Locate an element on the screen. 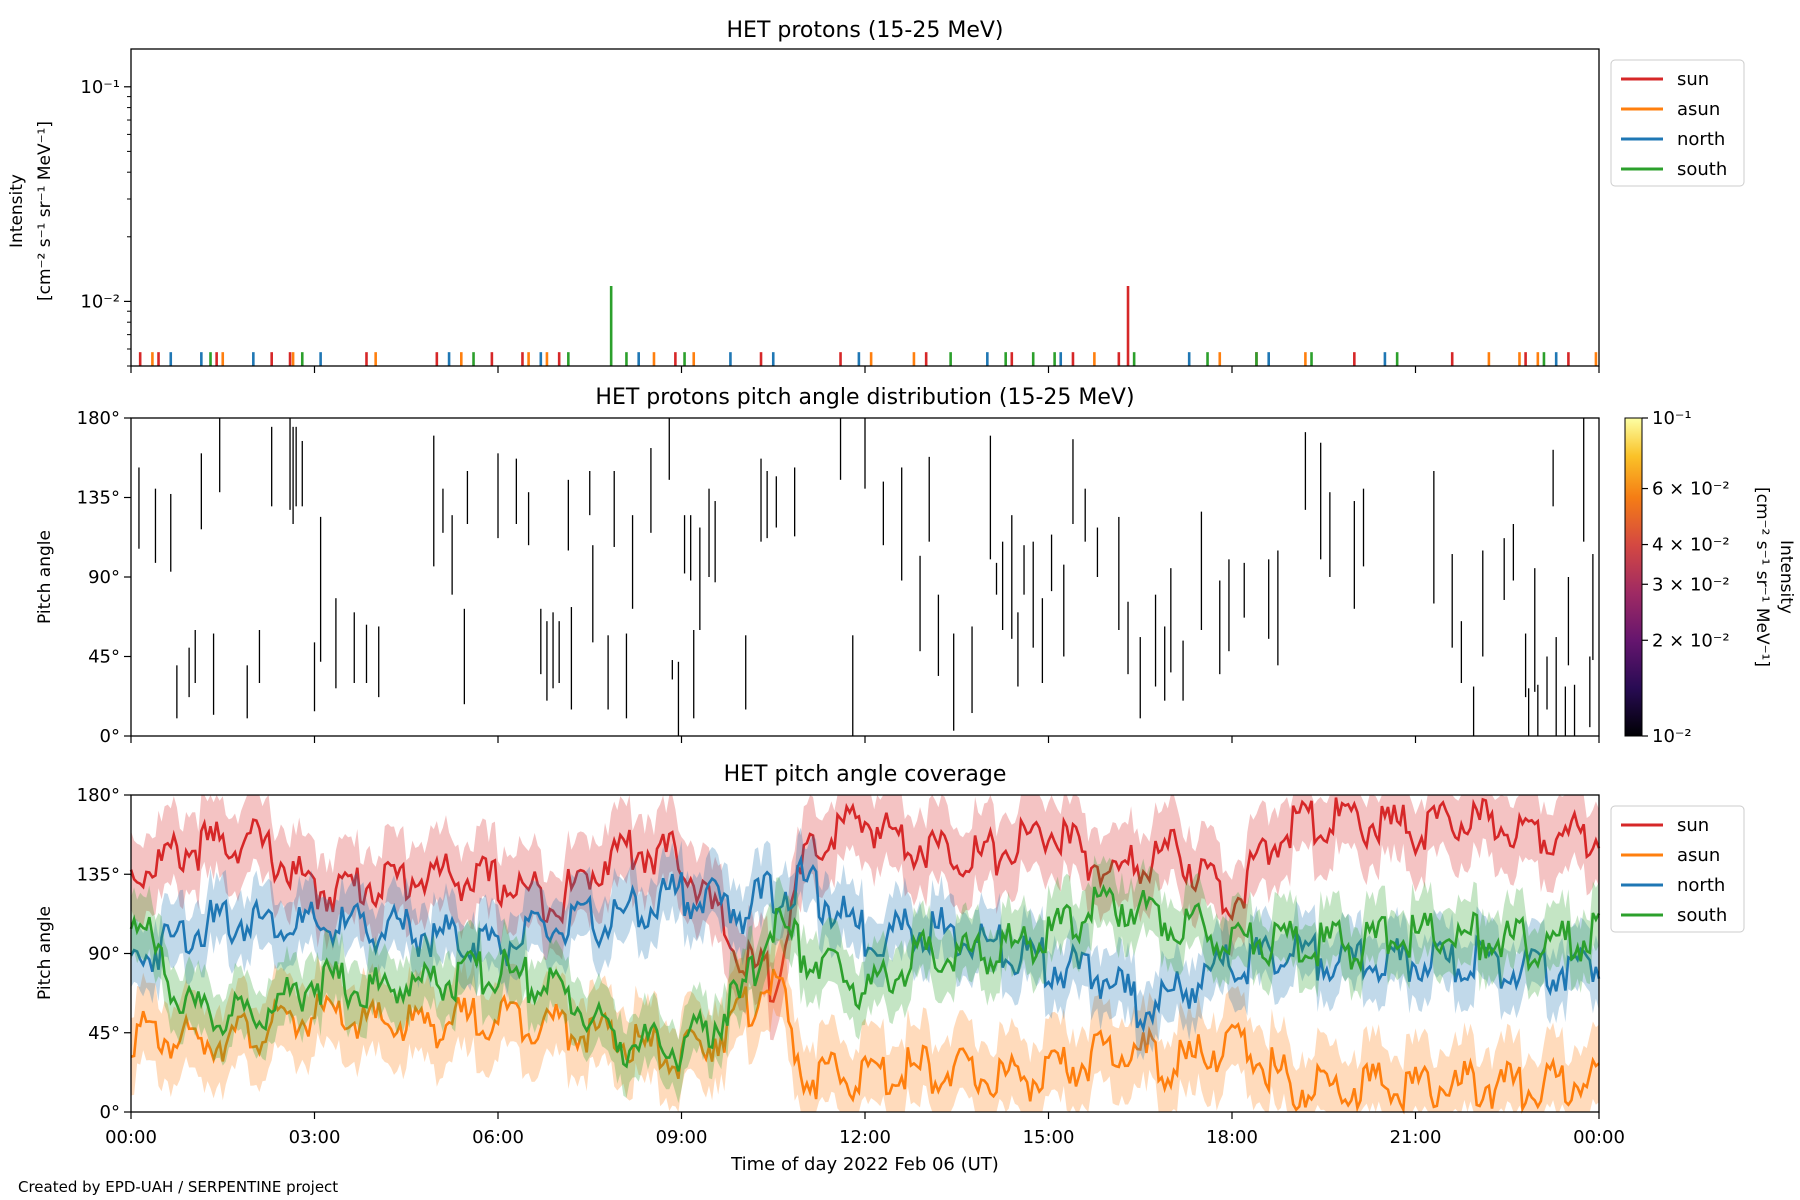 Image resolution: width=1800 pixels, height=1200 pixels. coverage-band-asun is located at coordinates (865, 1021).